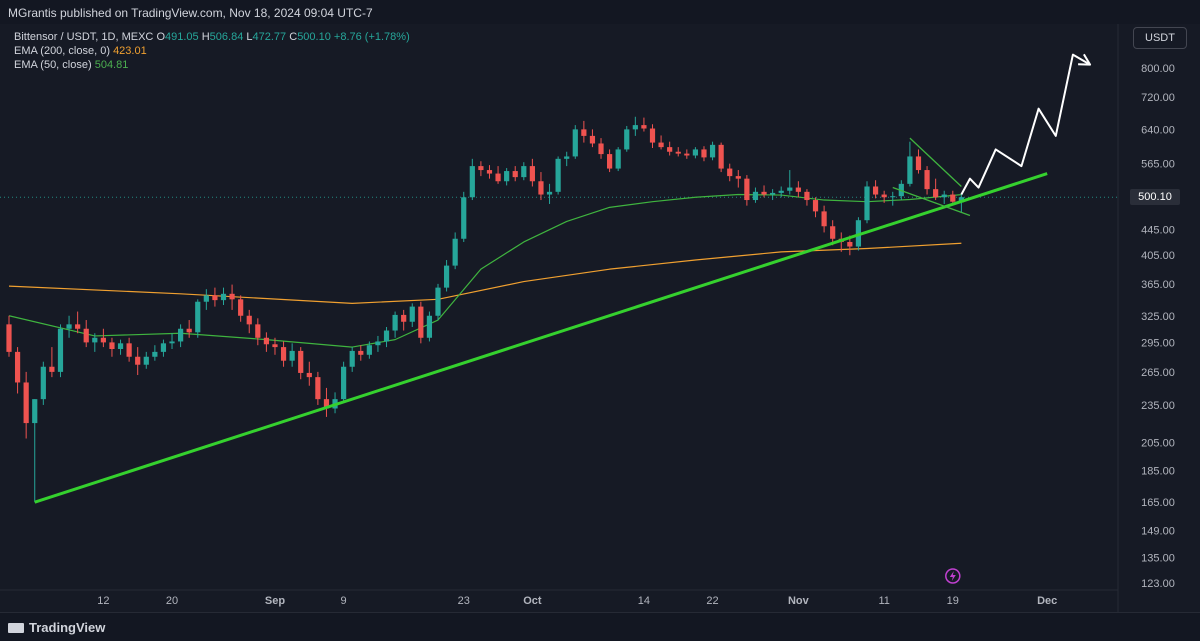  I want to click on x-tick-label: 9, so click(344, 601).